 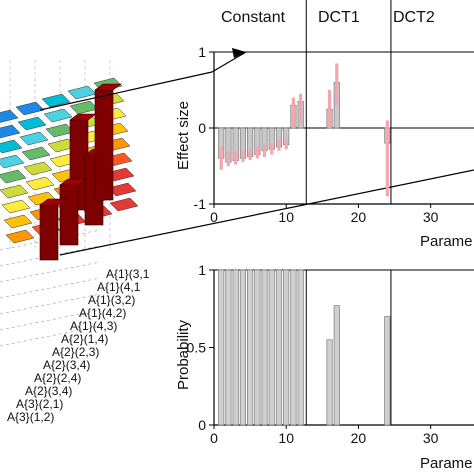 What do you see at coordinates (183, 135) in the screenshot?
I see `effect-ylabel: Effect size` at bounding box center [183, 135].